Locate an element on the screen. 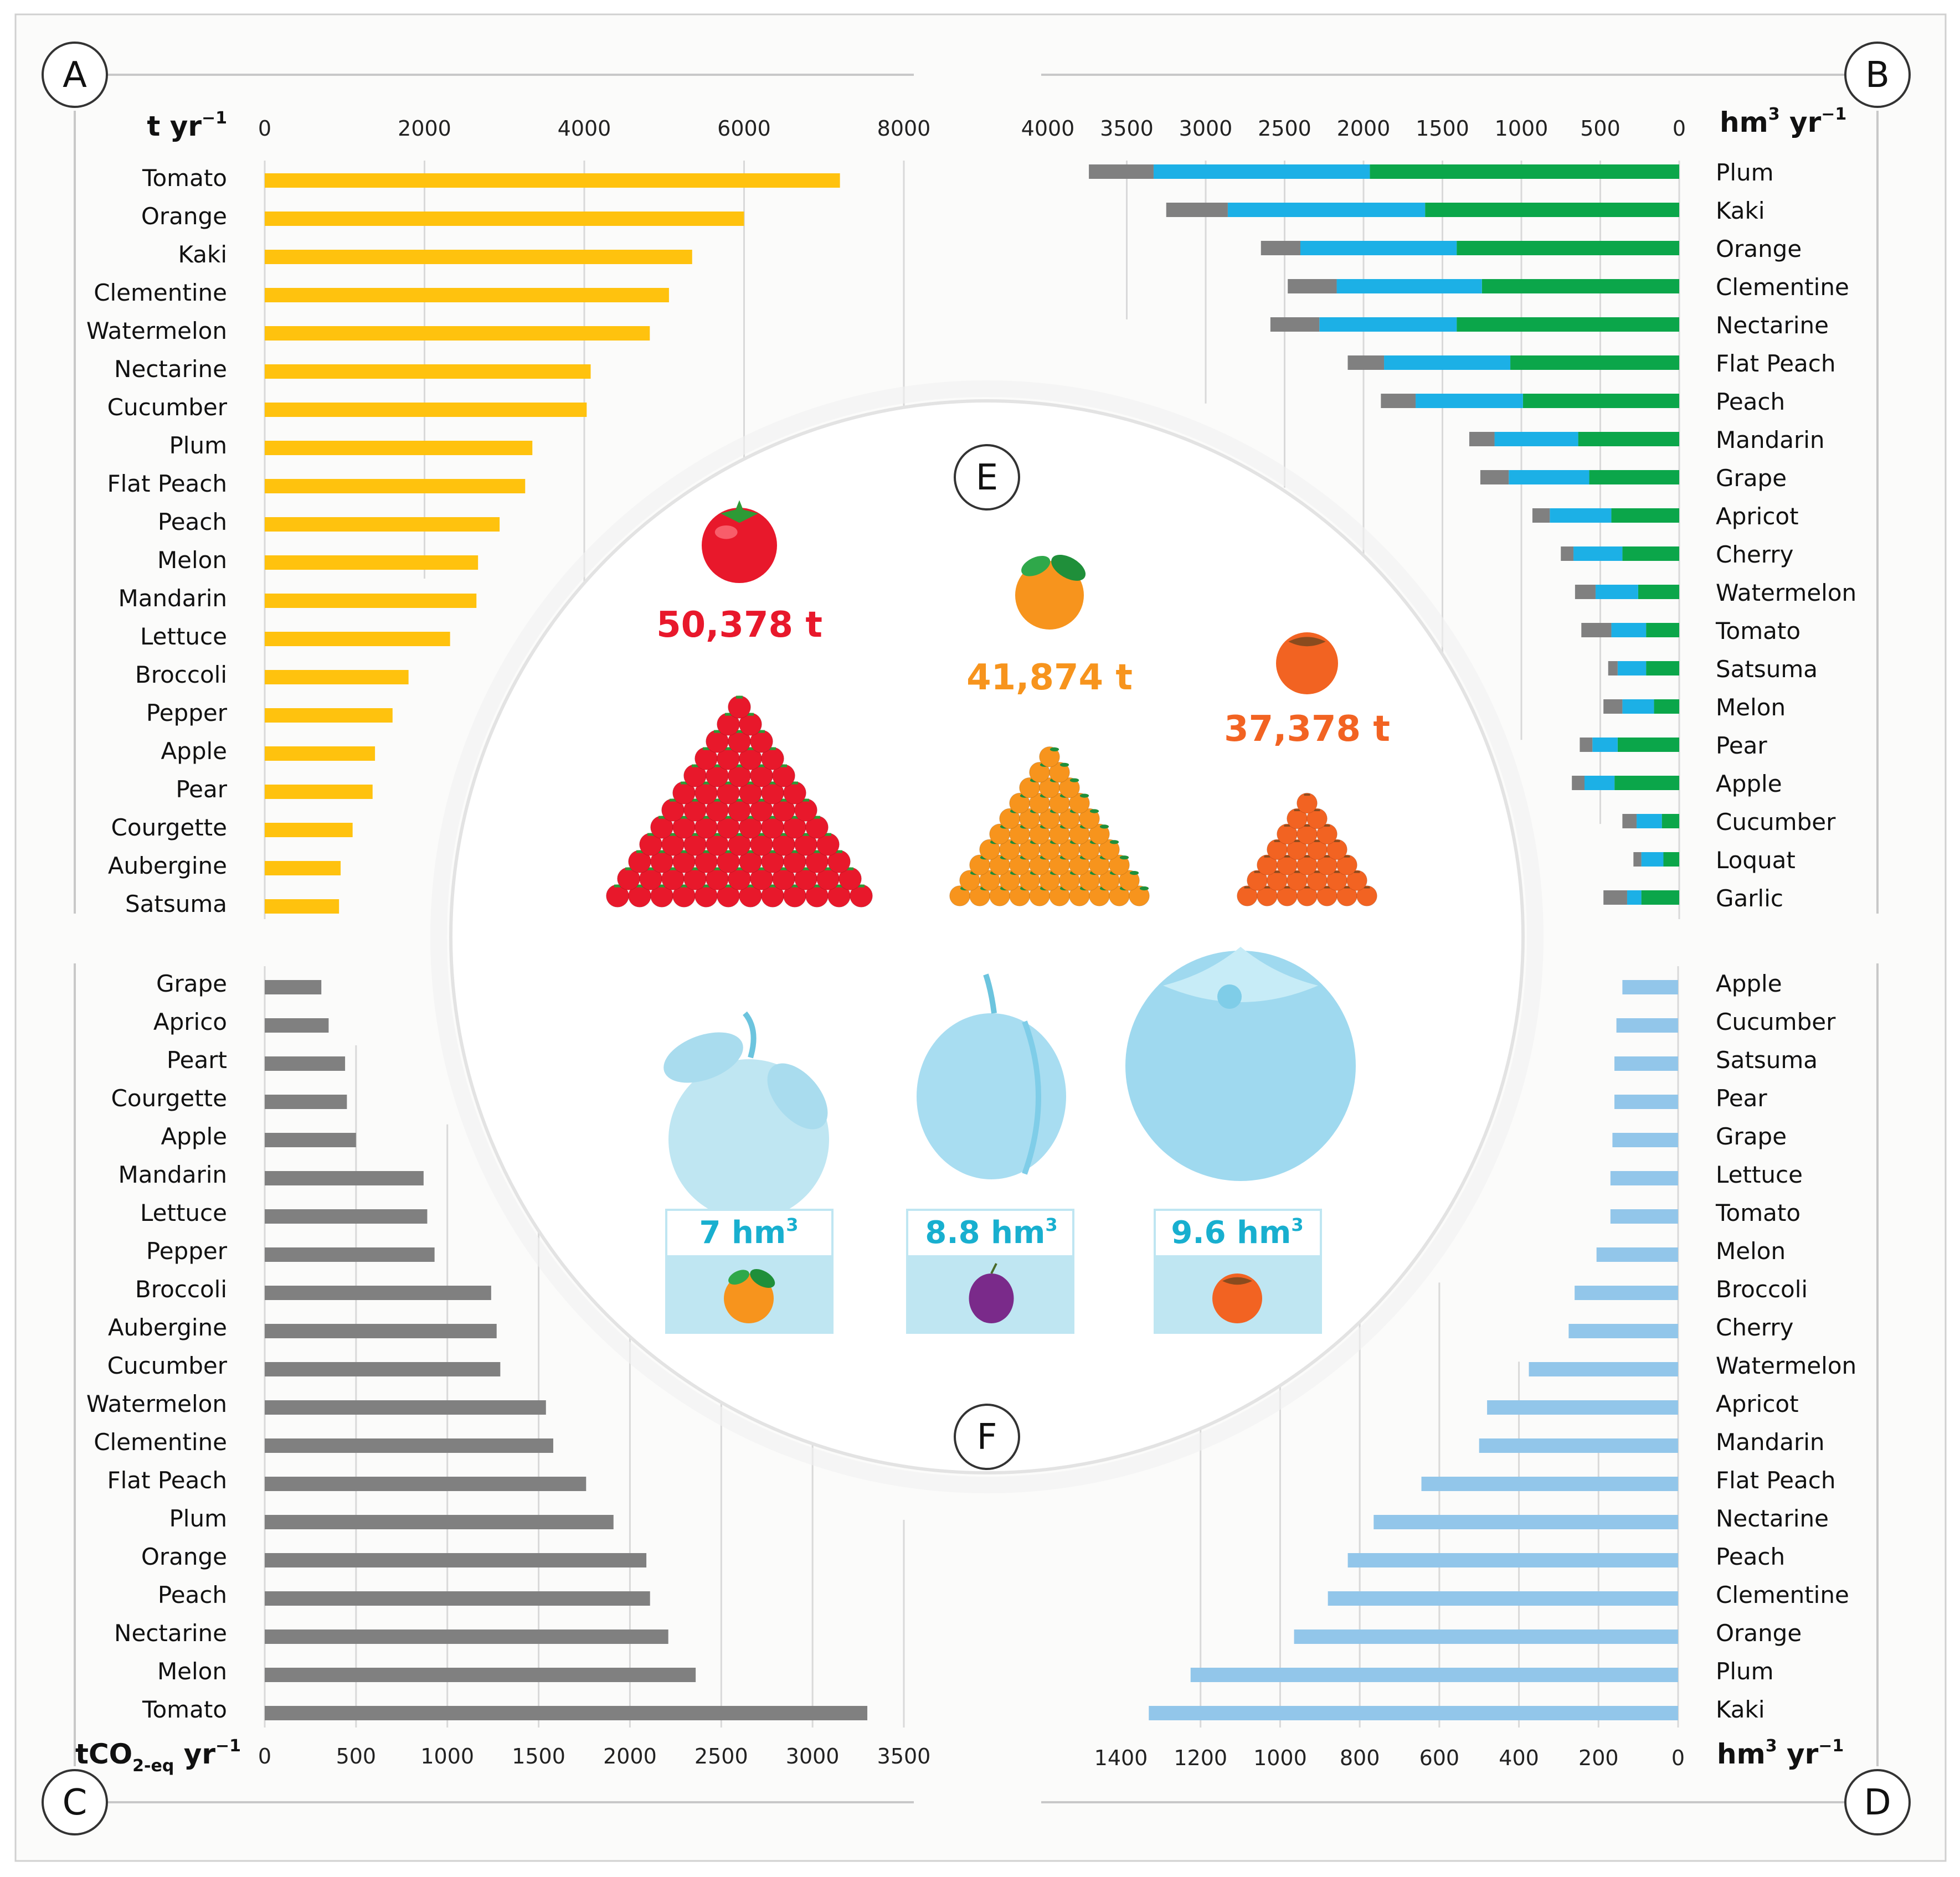 Image resolution: width=1960 pixels, height=1877 pixels. water-fruits is located at coordinates (1009, 1083).